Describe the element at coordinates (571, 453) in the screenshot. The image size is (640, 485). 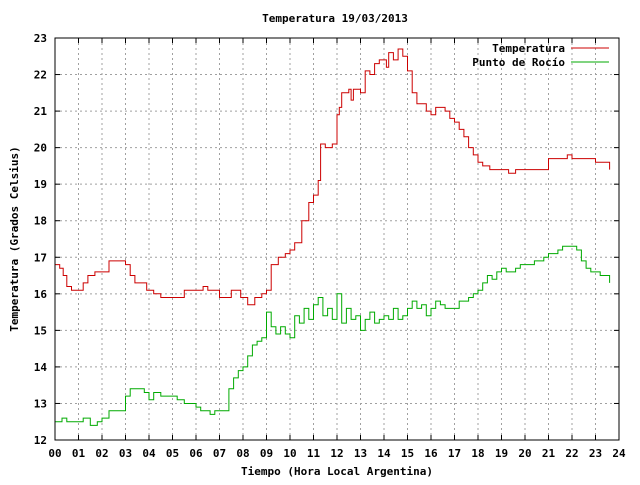
I see `x-tick-label: 22` at that location.